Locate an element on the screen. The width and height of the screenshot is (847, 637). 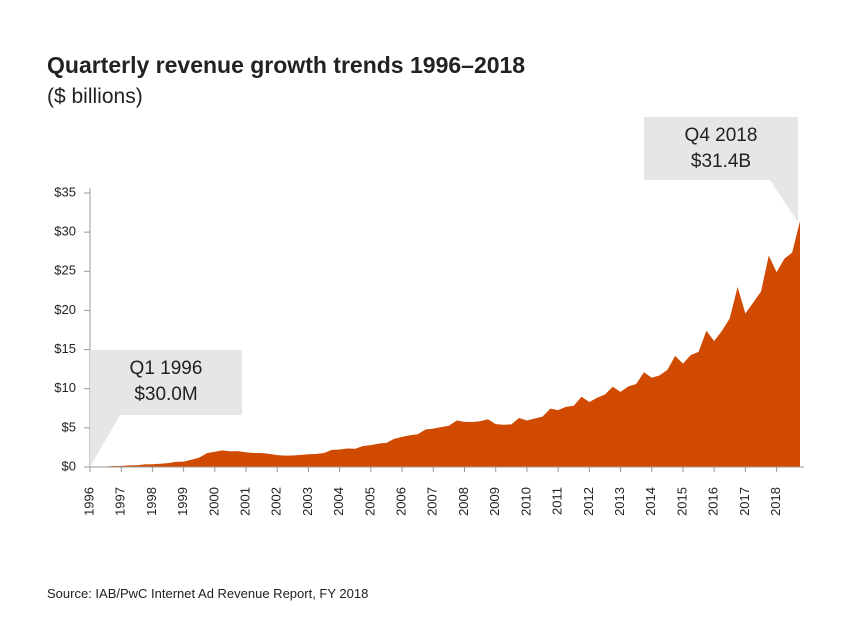
annotation-text: Q1 1996 is located at coordinates (166, 368).